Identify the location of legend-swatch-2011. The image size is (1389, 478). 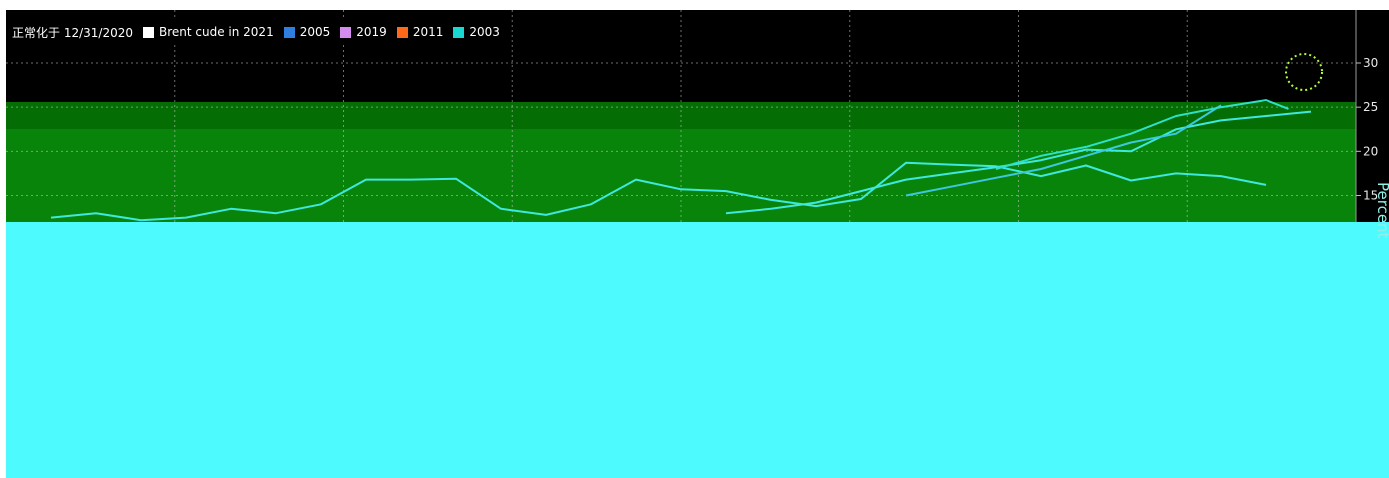
(402, 32).